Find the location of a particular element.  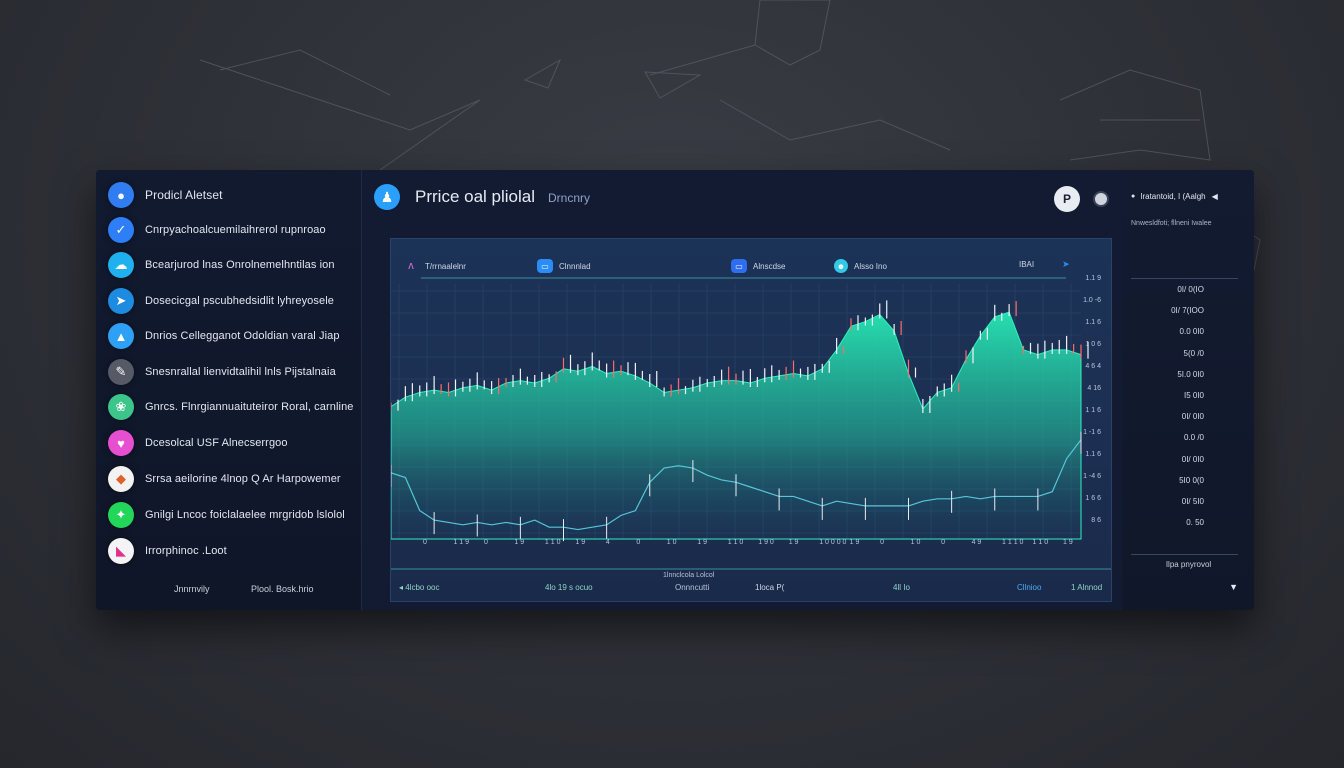

right-panel-value: 0.0 0I0 is located at coordinates (1191, 332).